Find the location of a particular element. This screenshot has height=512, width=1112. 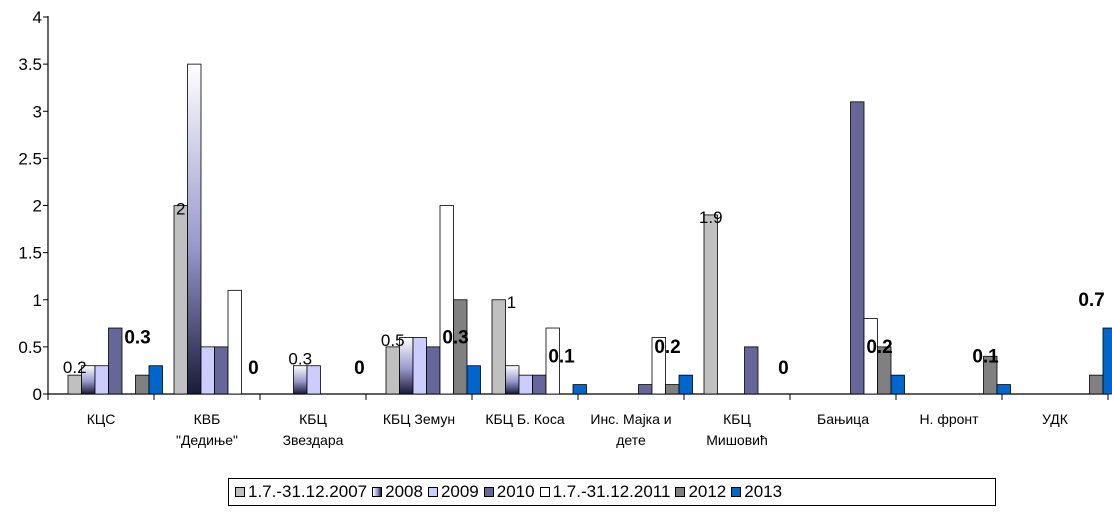

legend-item: 1.7.-31.12.2011 is located at coordinates (605, 492).